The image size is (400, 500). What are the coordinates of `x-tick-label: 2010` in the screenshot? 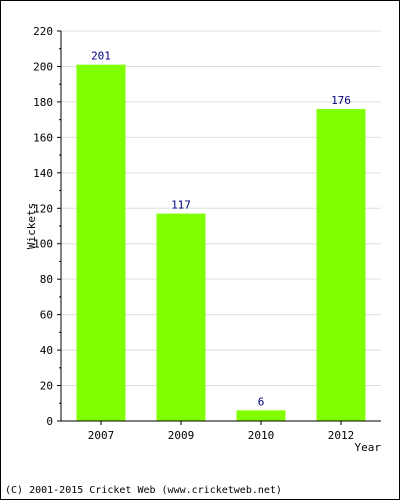 It's located at (261, 435).